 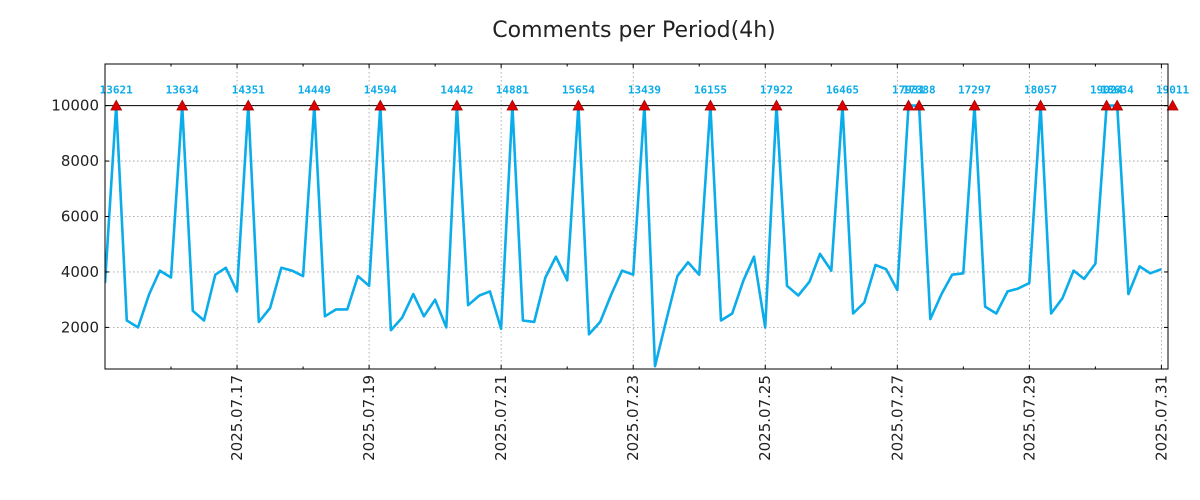 What do you see at coordinates (1029, 418) in the screenshot?
I see `x-tick-label: 2025.07.29` at bounding box center [1029, 418].